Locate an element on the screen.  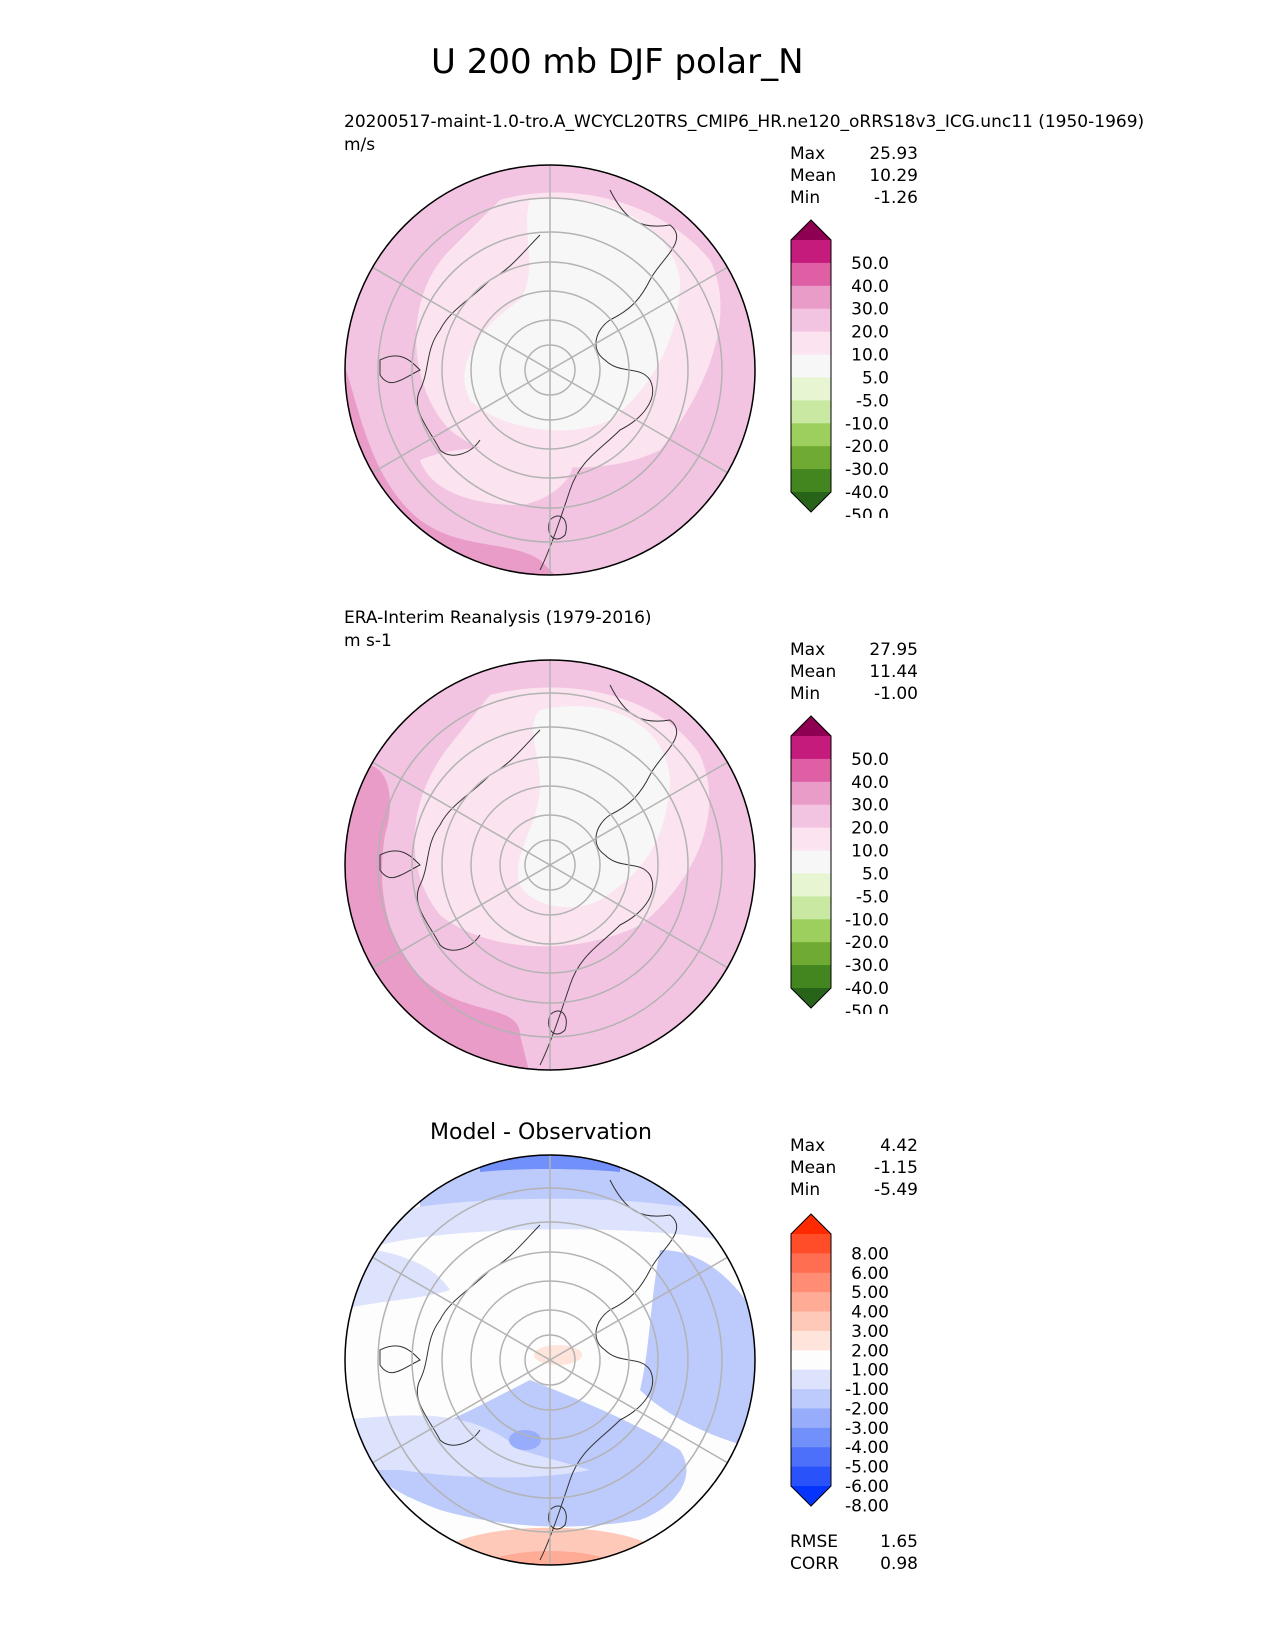
panel3-stat-rmse-label: RMSE is located at coordinates (814, 1542).